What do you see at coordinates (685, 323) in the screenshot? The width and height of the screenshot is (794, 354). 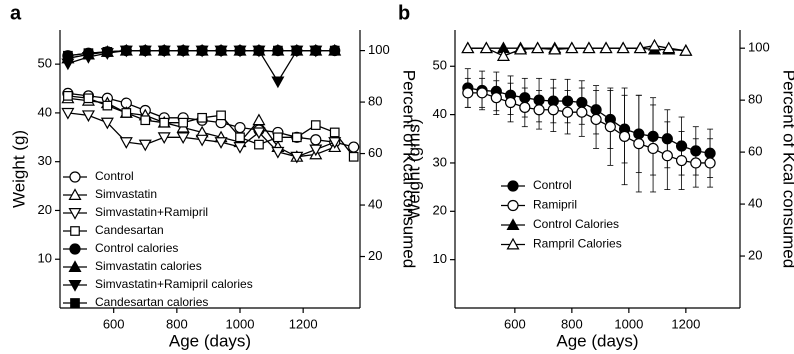 I see `x-tick-label: 1200` at bounding box center [685, 323].